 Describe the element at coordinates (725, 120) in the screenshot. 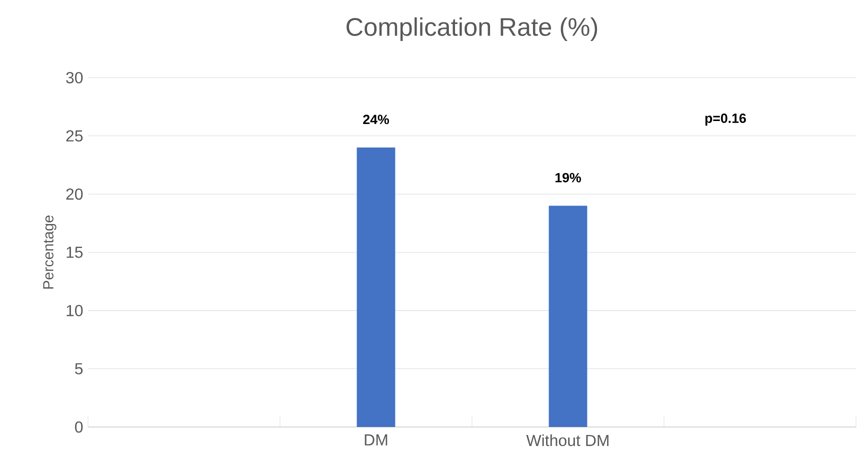

I see `annotation: p=0.16` at that location.